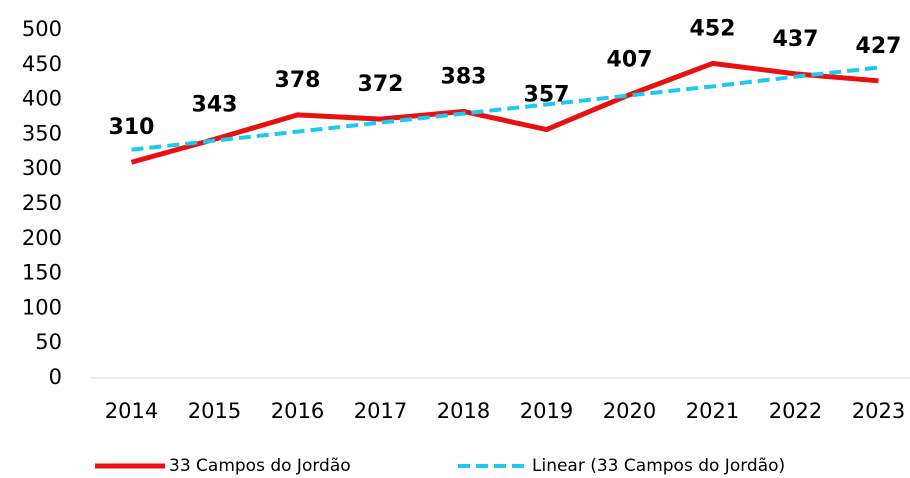  What do you see at coordinates (298, 80) in the screenshot?
I see `data-label: 378` at bounding box center [298, 80].